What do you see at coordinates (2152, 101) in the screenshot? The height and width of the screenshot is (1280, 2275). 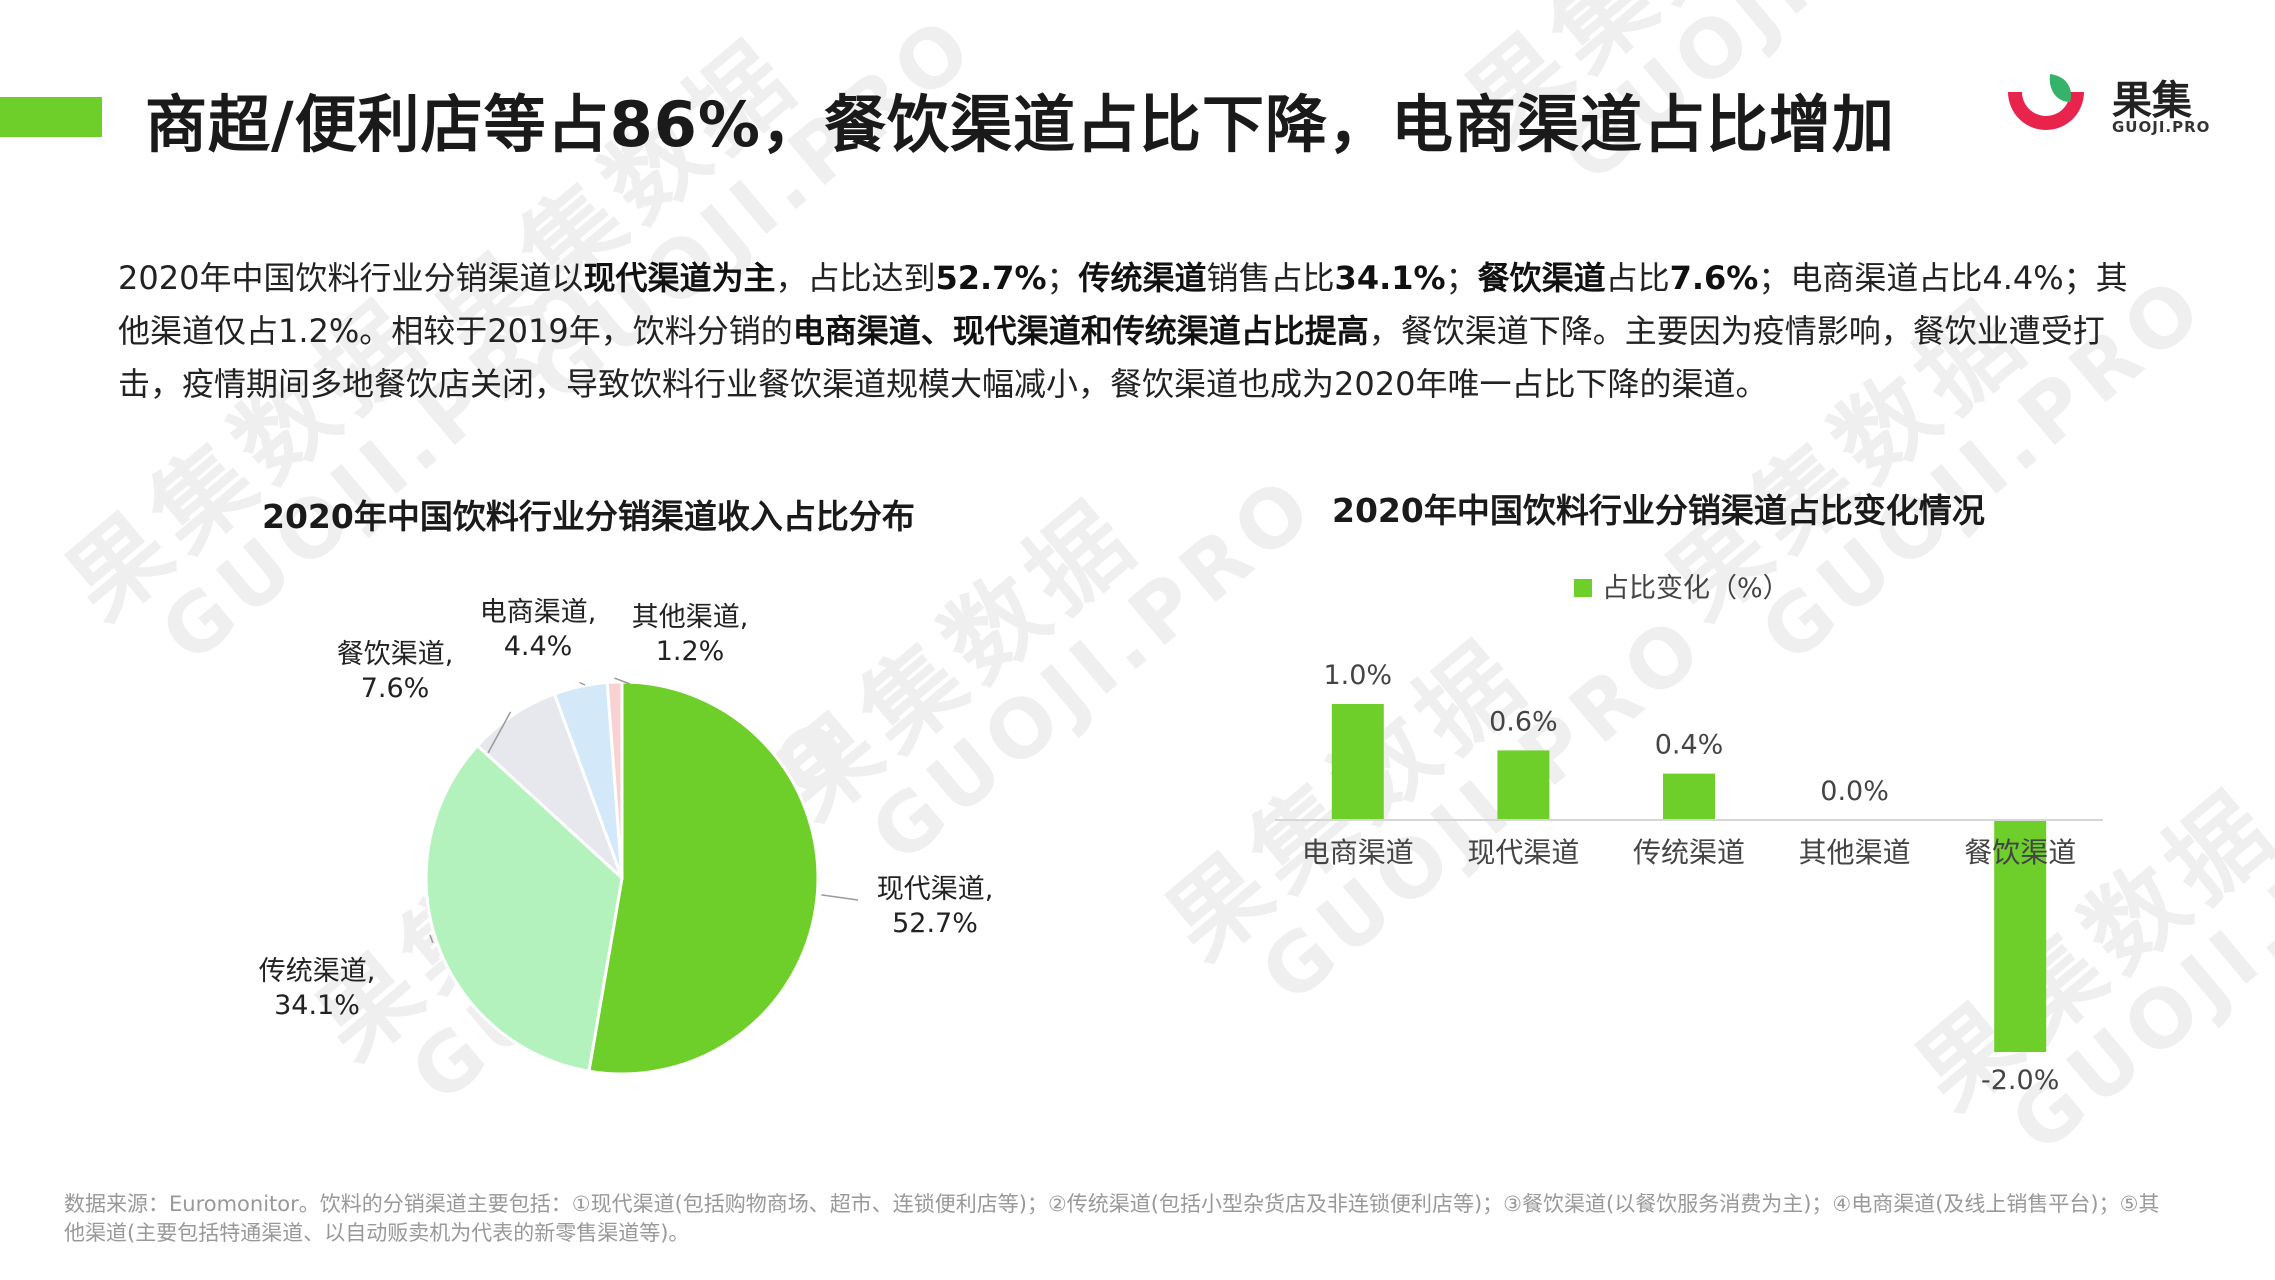 I see `logo-brand-name: 果集` at bounding box center [2152, 101].